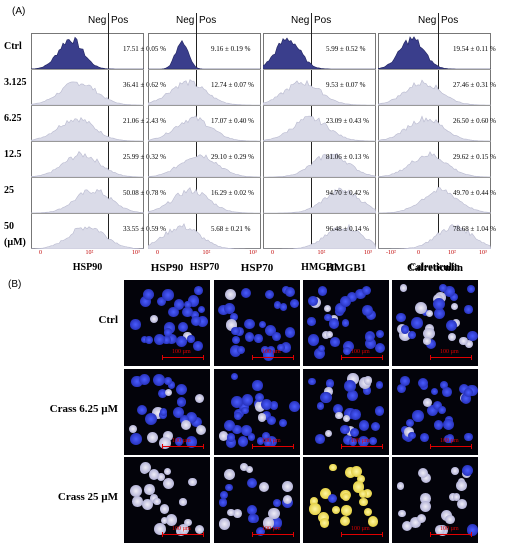 Image resolution: width=514 pixels, height=550 pixels. What do you see at coordinates (13, 154) in the screenshot?
I see `row-label-3: 12.5` at bounding box center [13, 154].